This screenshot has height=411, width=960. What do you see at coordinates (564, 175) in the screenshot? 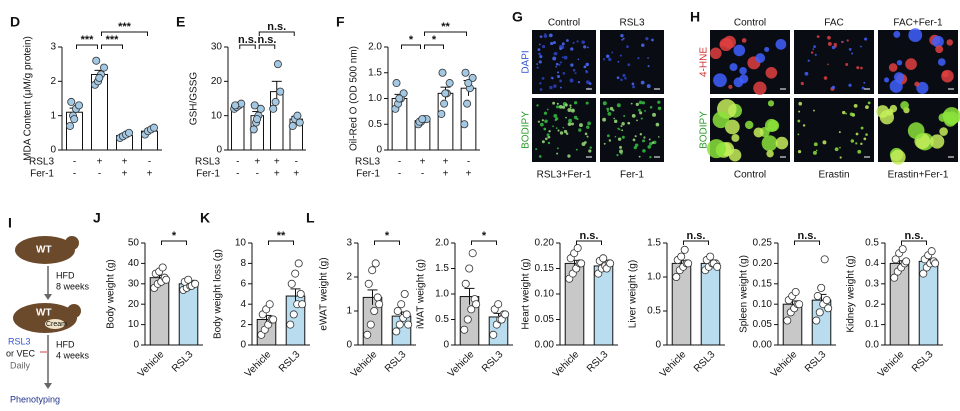
I see `bottom-label: RSL3+Fer-1` at bounding box center [564, 175].